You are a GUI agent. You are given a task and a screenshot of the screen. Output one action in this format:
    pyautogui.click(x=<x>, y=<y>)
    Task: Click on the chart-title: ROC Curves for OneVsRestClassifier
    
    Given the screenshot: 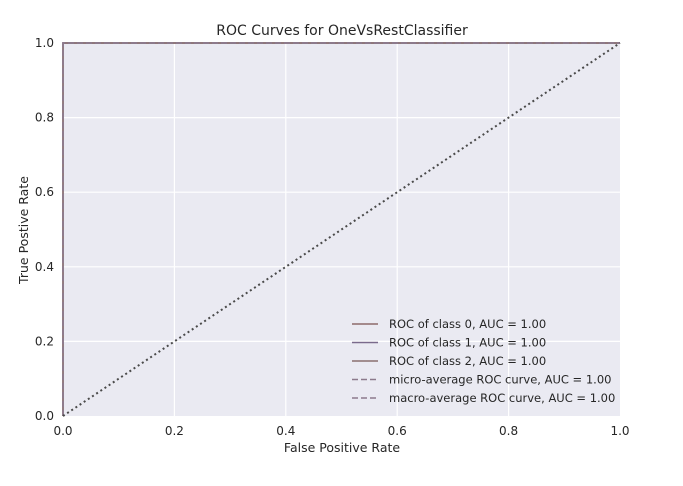 What is the action you would take?
    pyautogui.click(x=342, y=31)
    